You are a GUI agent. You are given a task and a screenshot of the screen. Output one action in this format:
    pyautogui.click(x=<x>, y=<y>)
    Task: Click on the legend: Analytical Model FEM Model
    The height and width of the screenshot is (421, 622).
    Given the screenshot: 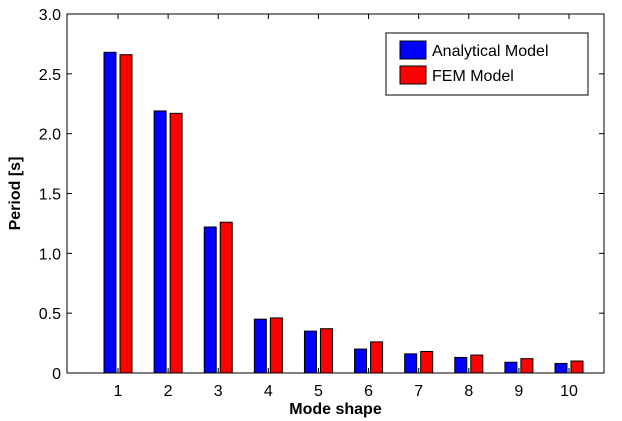 What is the action you would take?
    pyautogui.click(x=487, y=64)
    